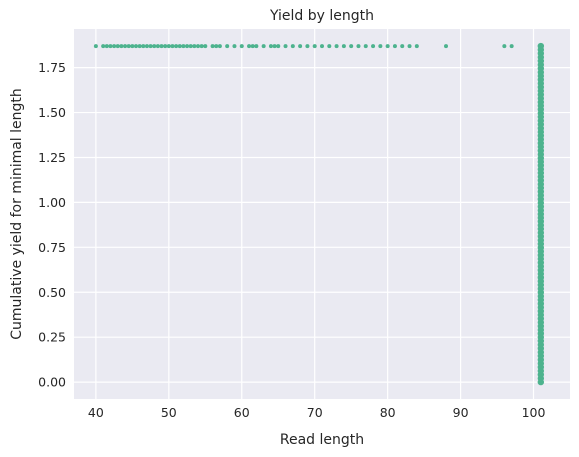 Image resolution: width=579 pixels, height=457 pixels. Describe the element at coordinates (534, 412) in the screenshot. I see `x-tick-label: 100` at that location.